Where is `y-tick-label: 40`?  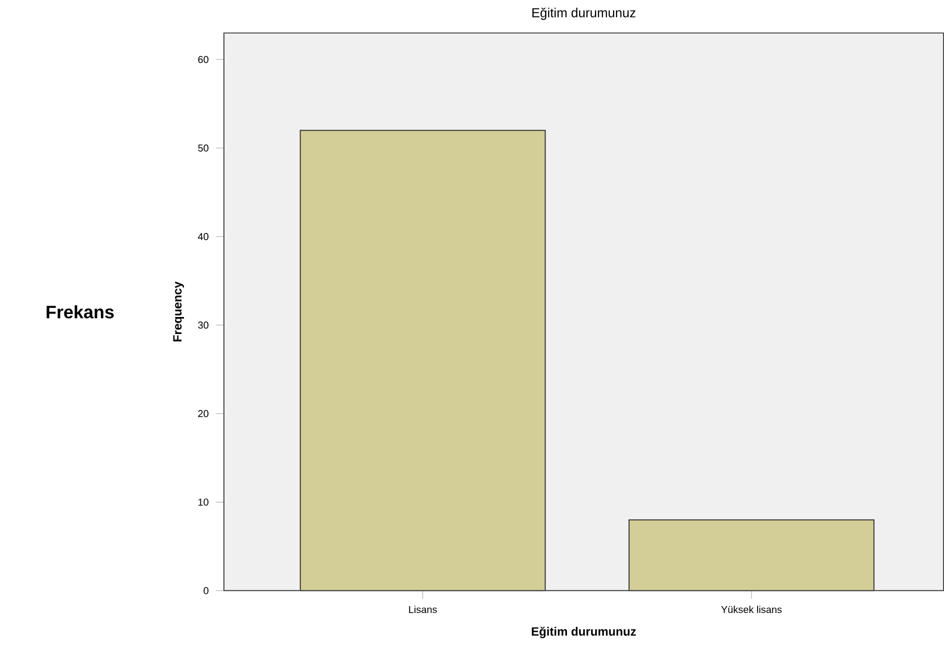 y-tick-label: 40 is located at coordinates (203, 236).